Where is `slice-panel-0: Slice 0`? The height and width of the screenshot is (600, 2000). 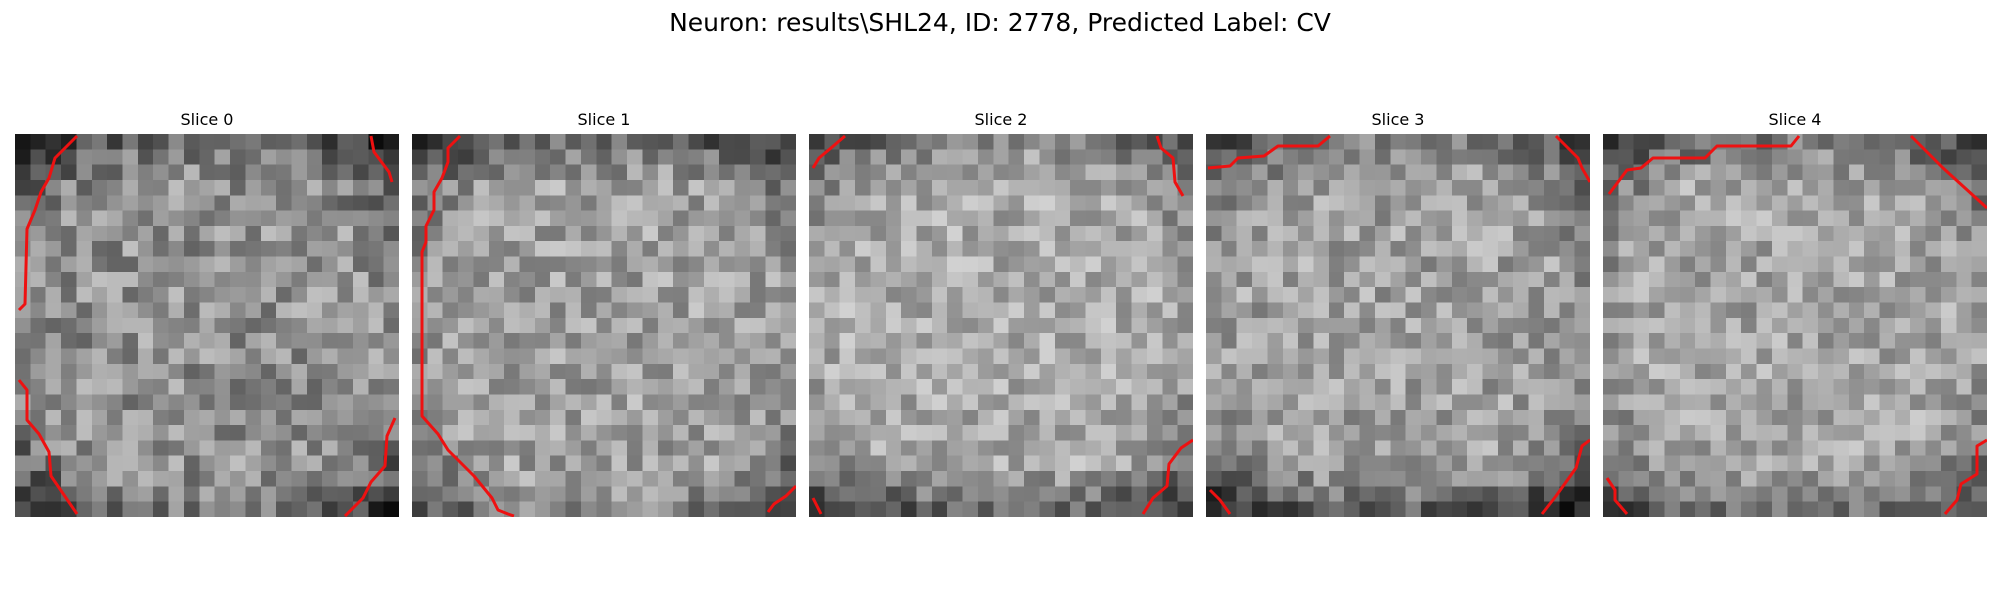
slice-panel-0: Slice 0 is located at coordinates (207, 312).